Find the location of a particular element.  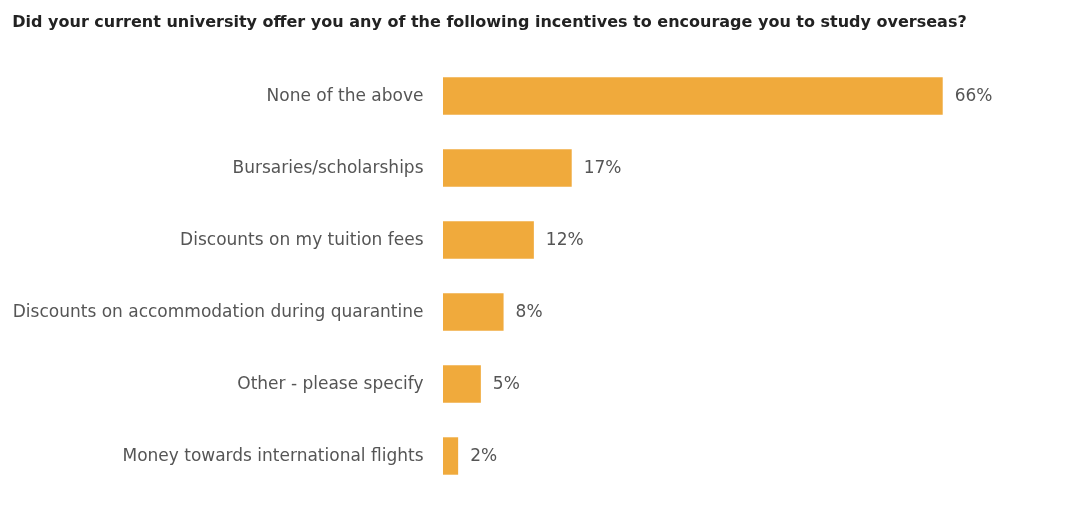

y-tick-label: Money towards international flights is located at coordinates (273, 455).